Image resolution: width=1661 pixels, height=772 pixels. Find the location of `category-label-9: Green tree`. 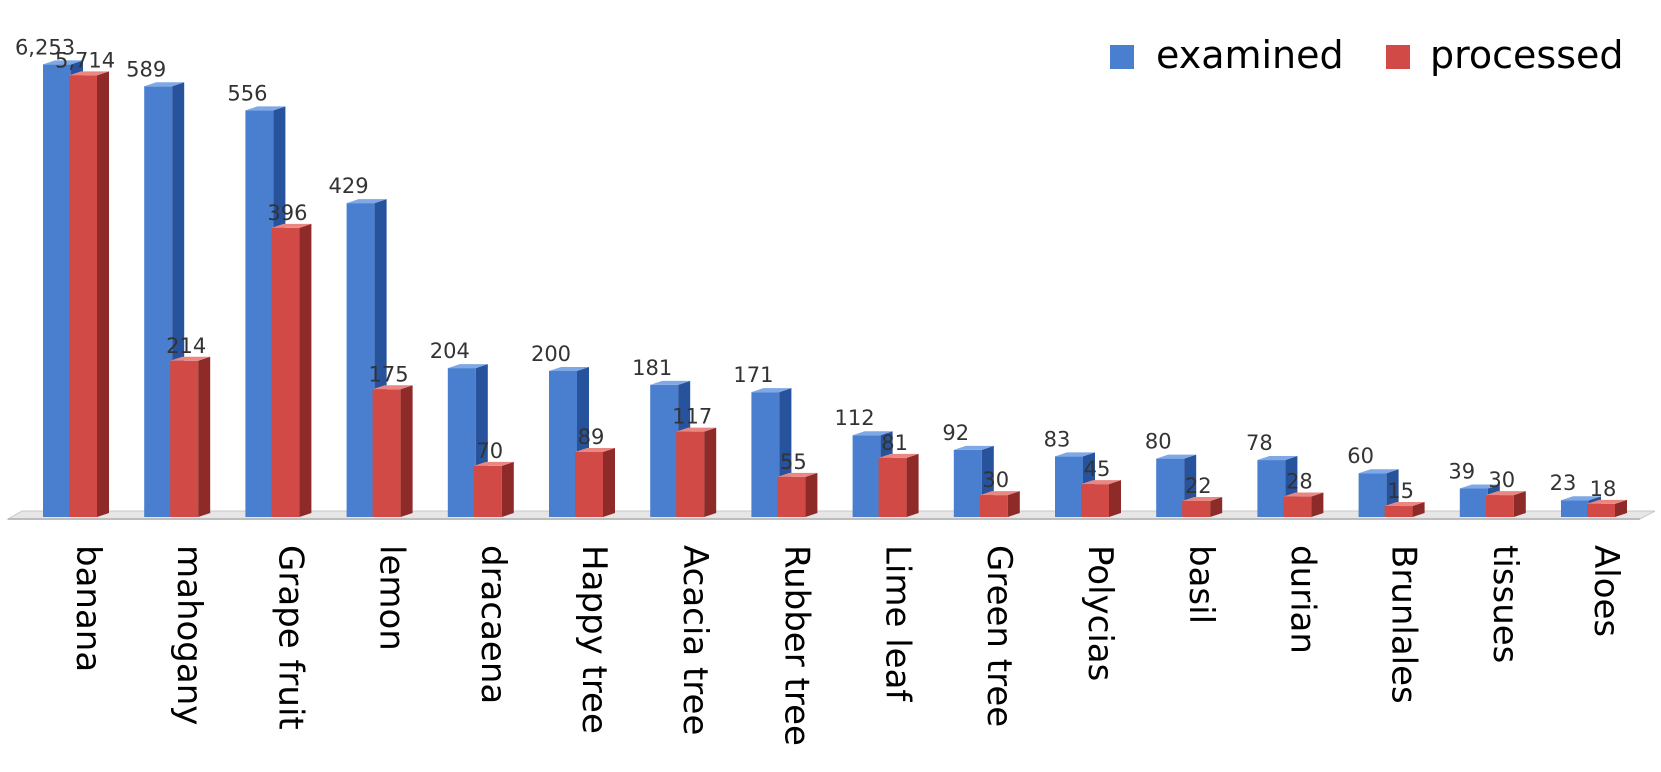

category-label-9: Green tree is located at coordinates (999, 636).